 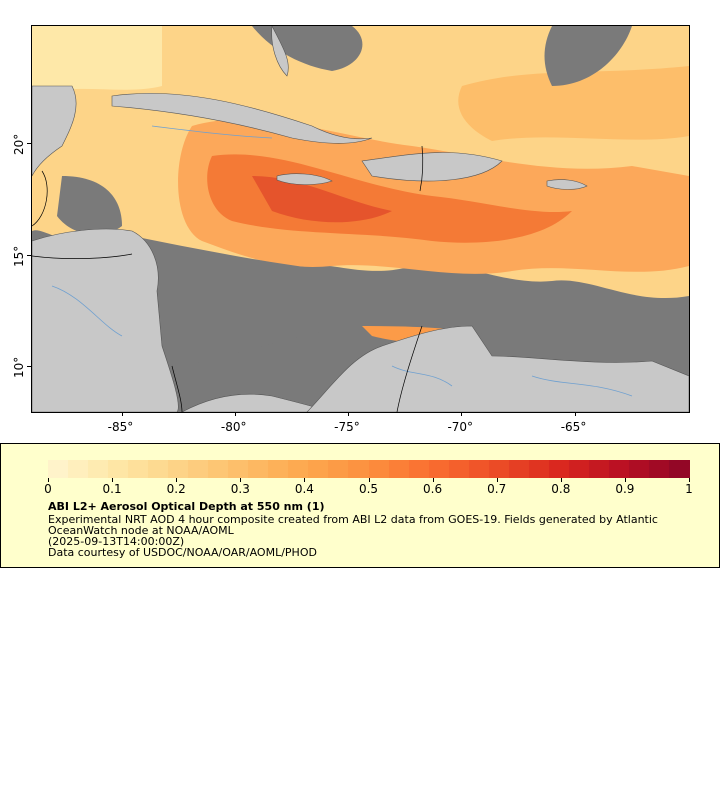 I want to click on south-america-land, so click(x=497, y=368).